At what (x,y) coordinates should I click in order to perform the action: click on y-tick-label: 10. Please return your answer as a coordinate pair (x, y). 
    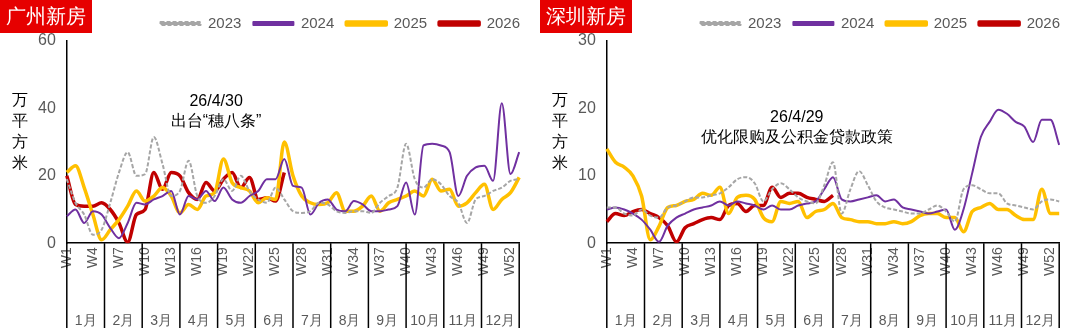
    Looking at the image, I should click on (587, 175).